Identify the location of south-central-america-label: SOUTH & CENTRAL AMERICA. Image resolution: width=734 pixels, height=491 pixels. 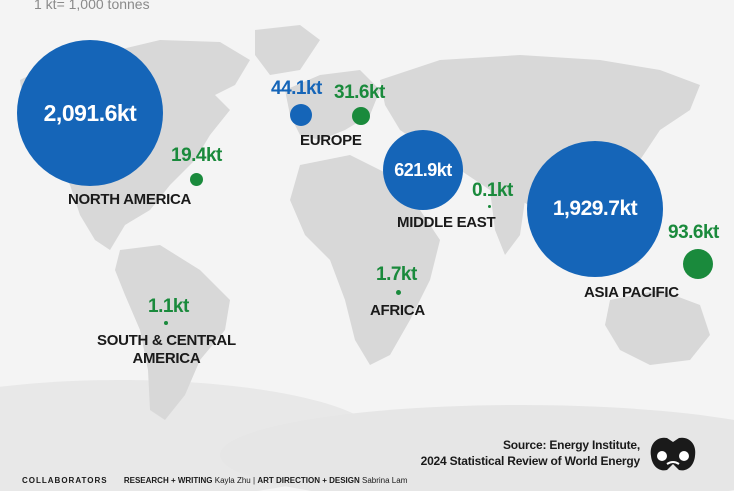
(166, 350).